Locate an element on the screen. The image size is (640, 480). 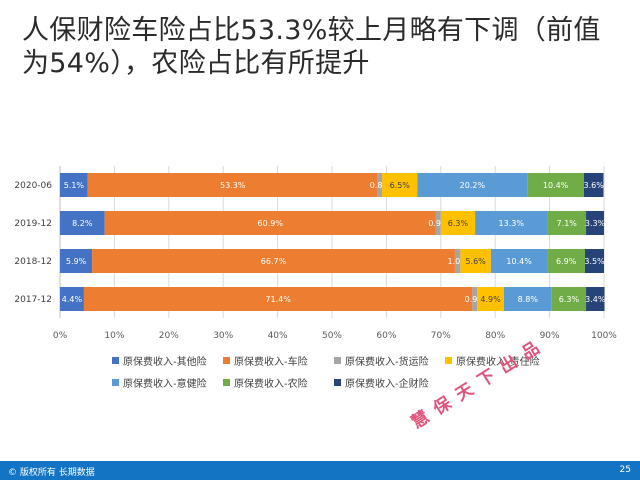
x-tick-label: 100% is located at coordinates (604, 336).